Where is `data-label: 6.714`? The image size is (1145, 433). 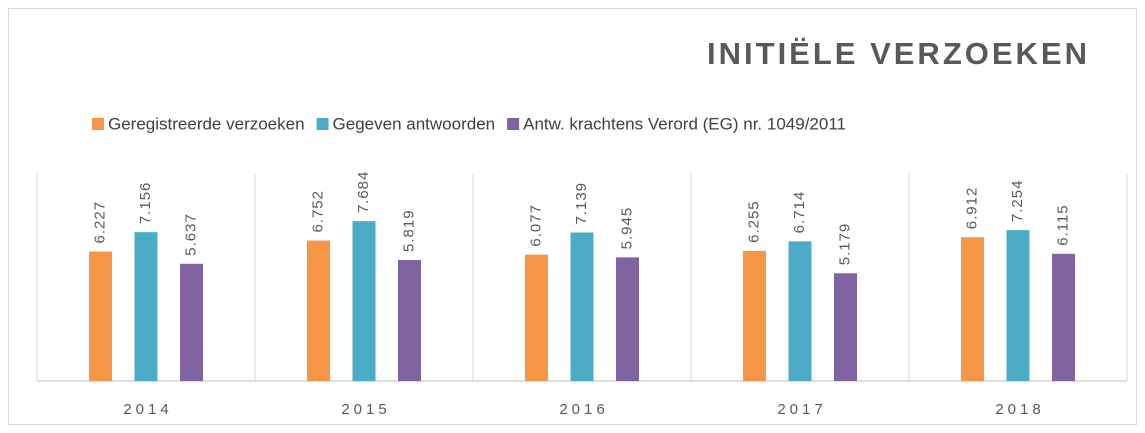
data-label: 6.714 is located at coordinates (799, 212).